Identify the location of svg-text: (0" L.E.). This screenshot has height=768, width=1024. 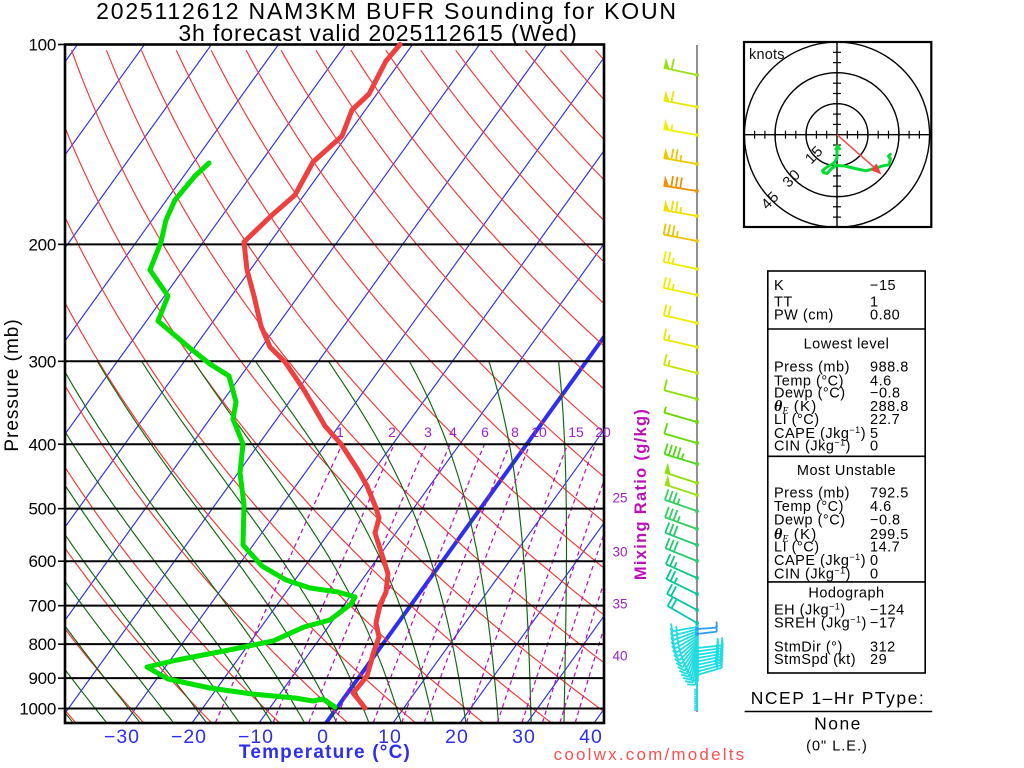
(837, 747).